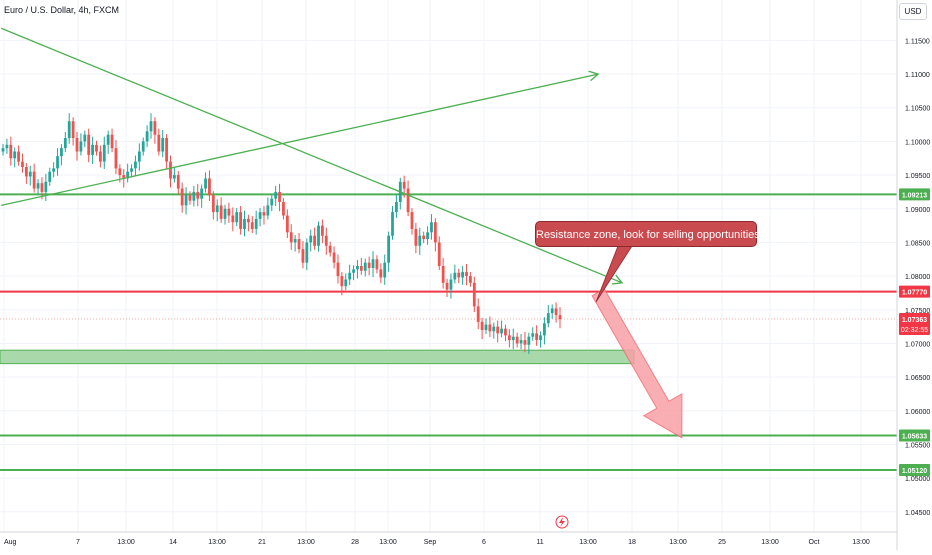  Describe the element at coordinates (913, 11) in the screenshot. I see `currency-button: USD` at that location.